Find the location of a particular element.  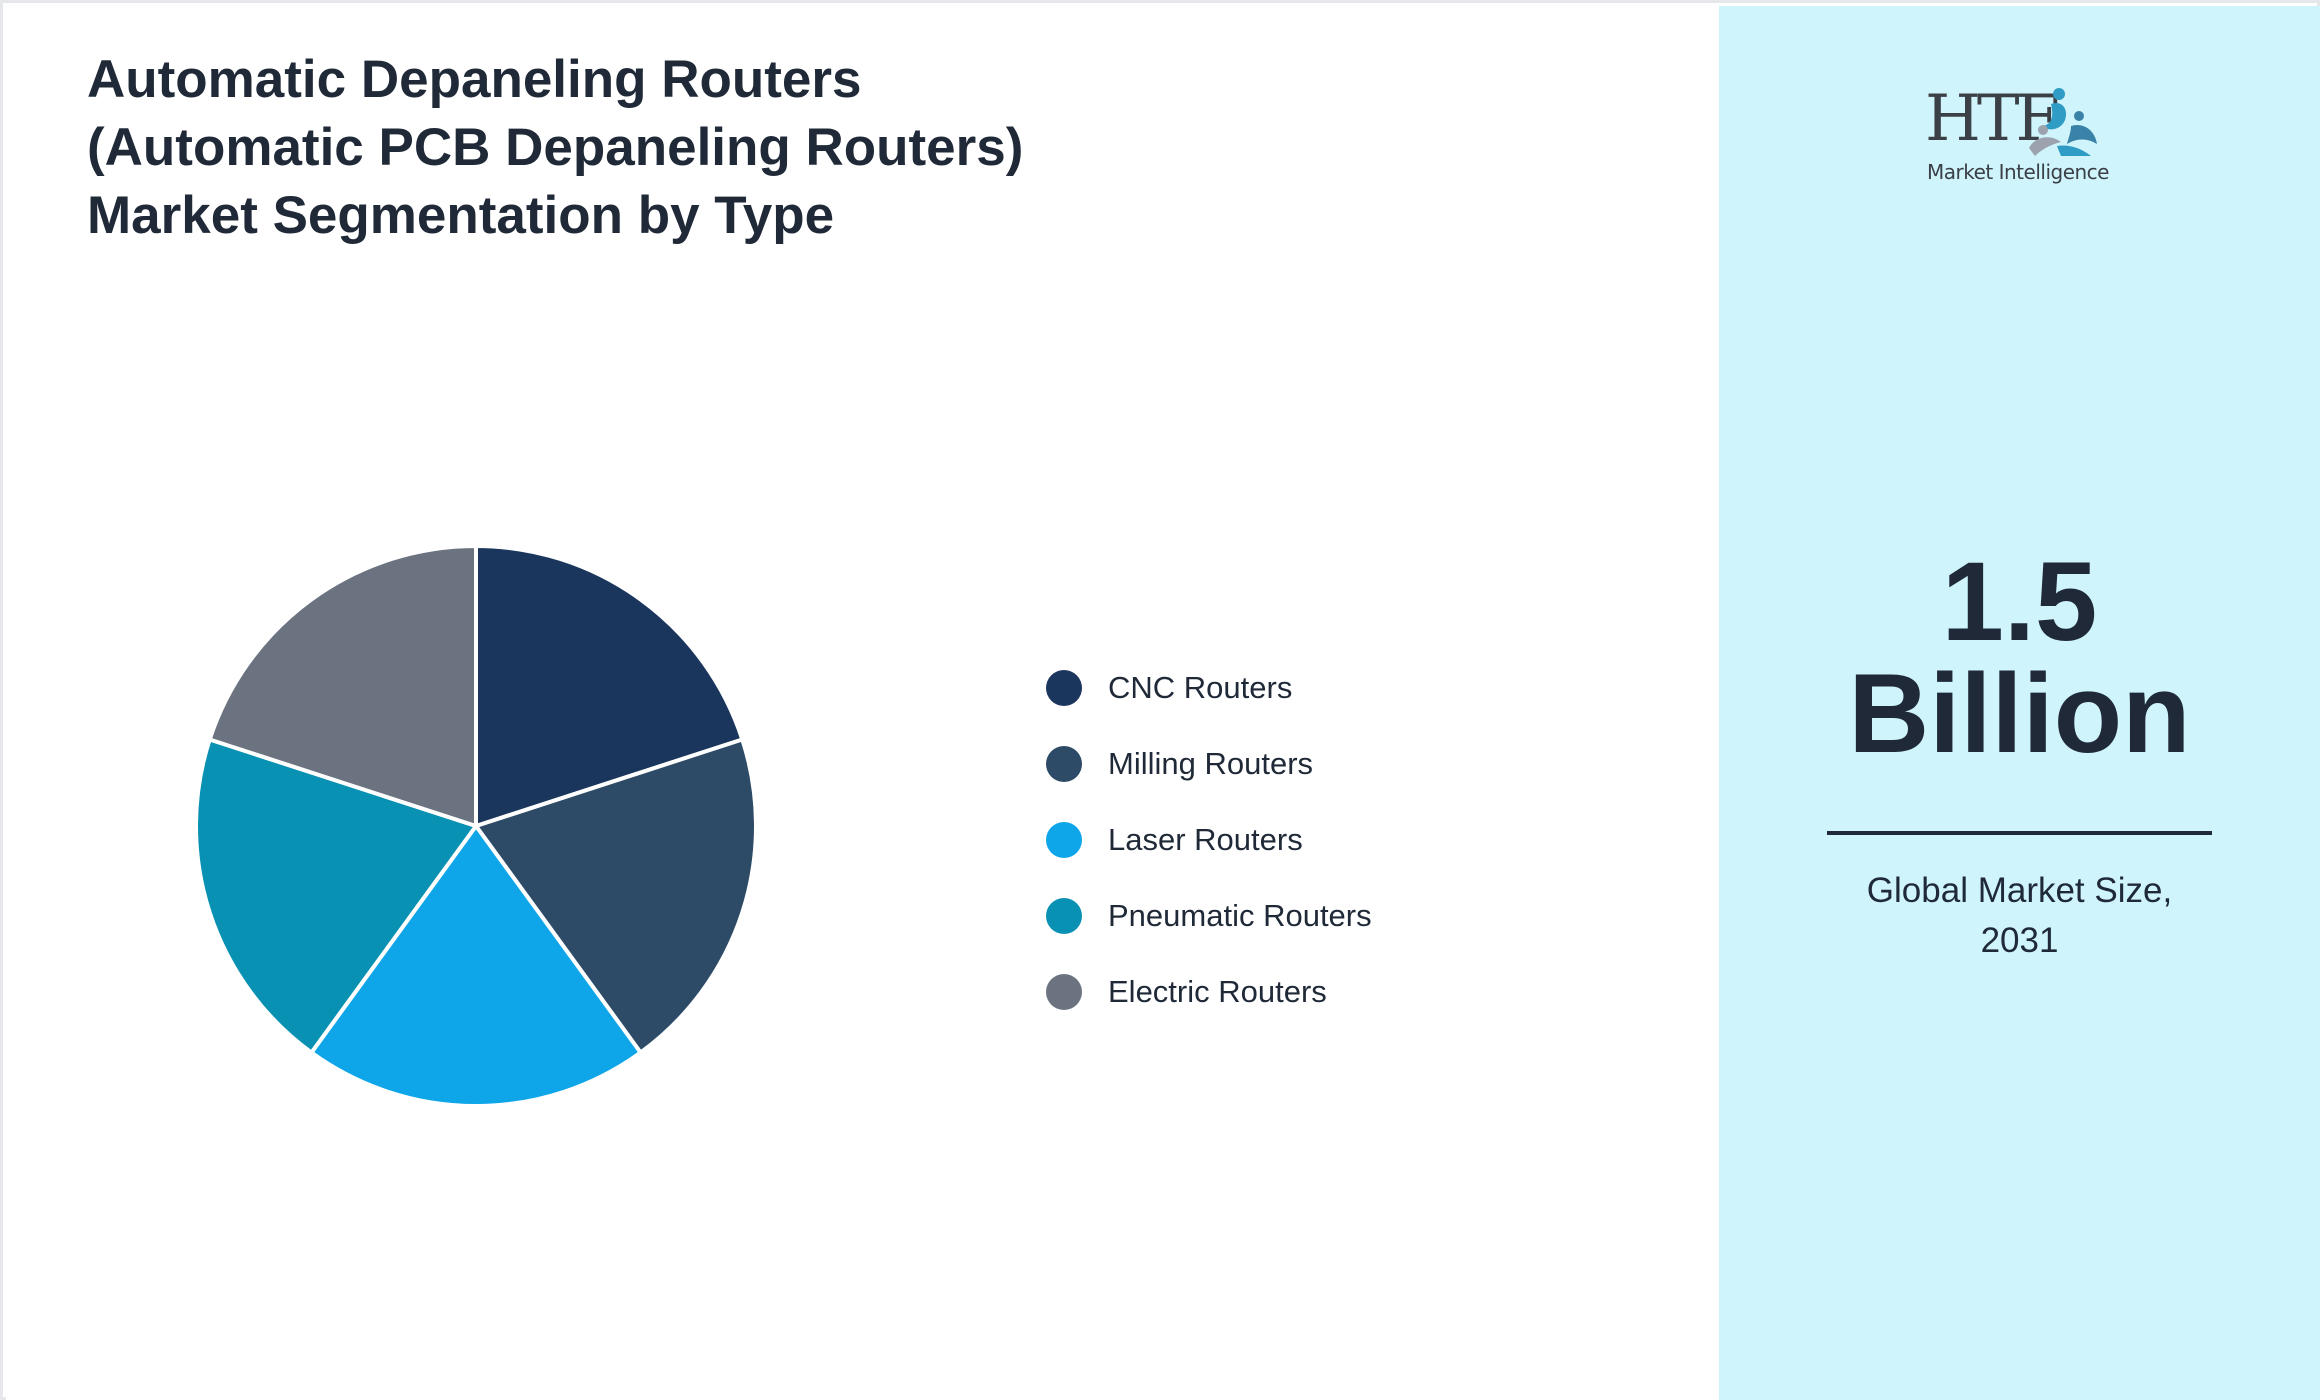

caption-year: 2031 is located at coordinates (2019, 940).